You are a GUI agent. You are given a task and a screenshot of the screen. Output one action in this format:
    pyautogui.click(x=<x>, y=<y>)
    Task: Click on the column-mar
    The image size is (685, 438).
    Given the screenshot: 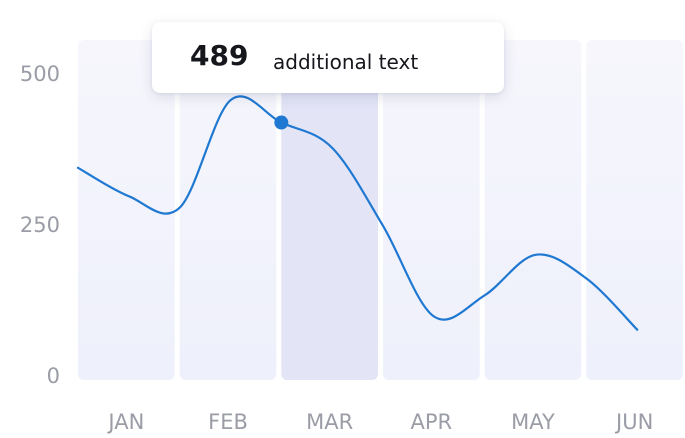 What is the action you would take?
    pyautogui.click(x=329, y=210)
    